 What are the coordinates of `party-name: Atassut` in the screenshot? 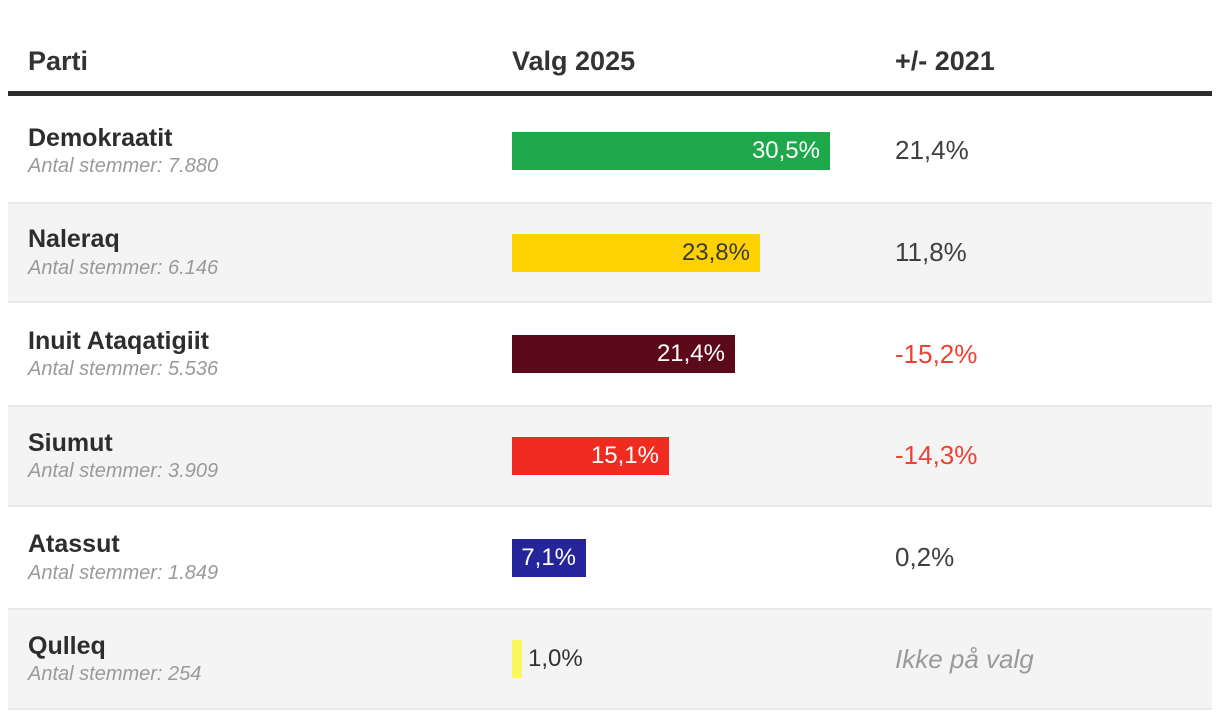 It's located at (74, 544).